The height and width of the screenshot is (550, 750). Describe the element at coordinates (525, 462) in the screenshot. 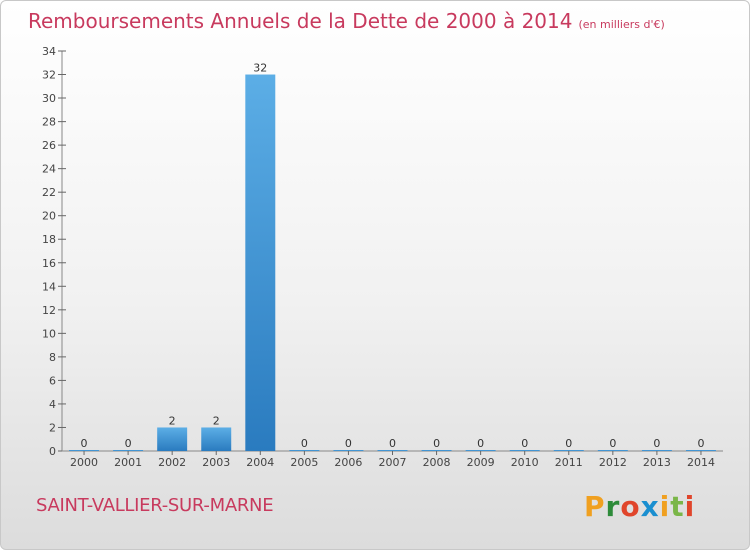

I see `x-tick-label: 2010` at that location.